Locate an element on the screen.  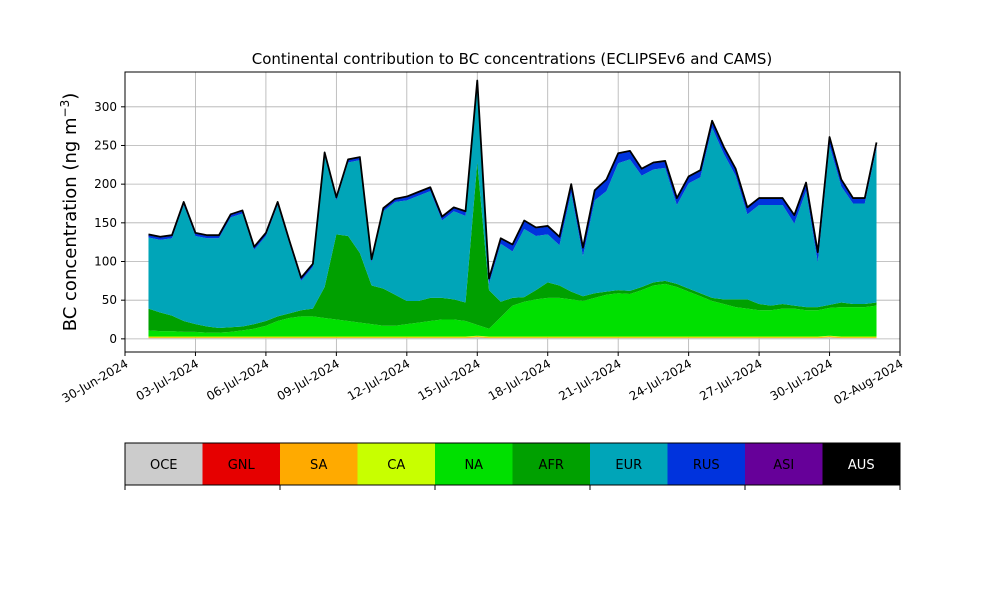
colorbar-label-asi: ASI is located at coordinates (783, 465).